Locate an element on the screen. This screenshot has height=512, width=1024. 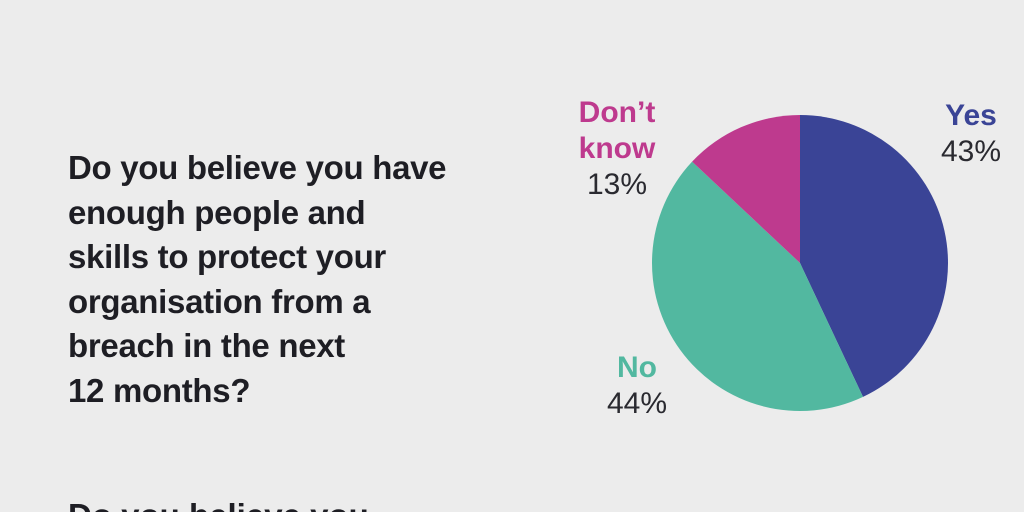
slice-label-no: No 44% is located at coordinates (637, 386).